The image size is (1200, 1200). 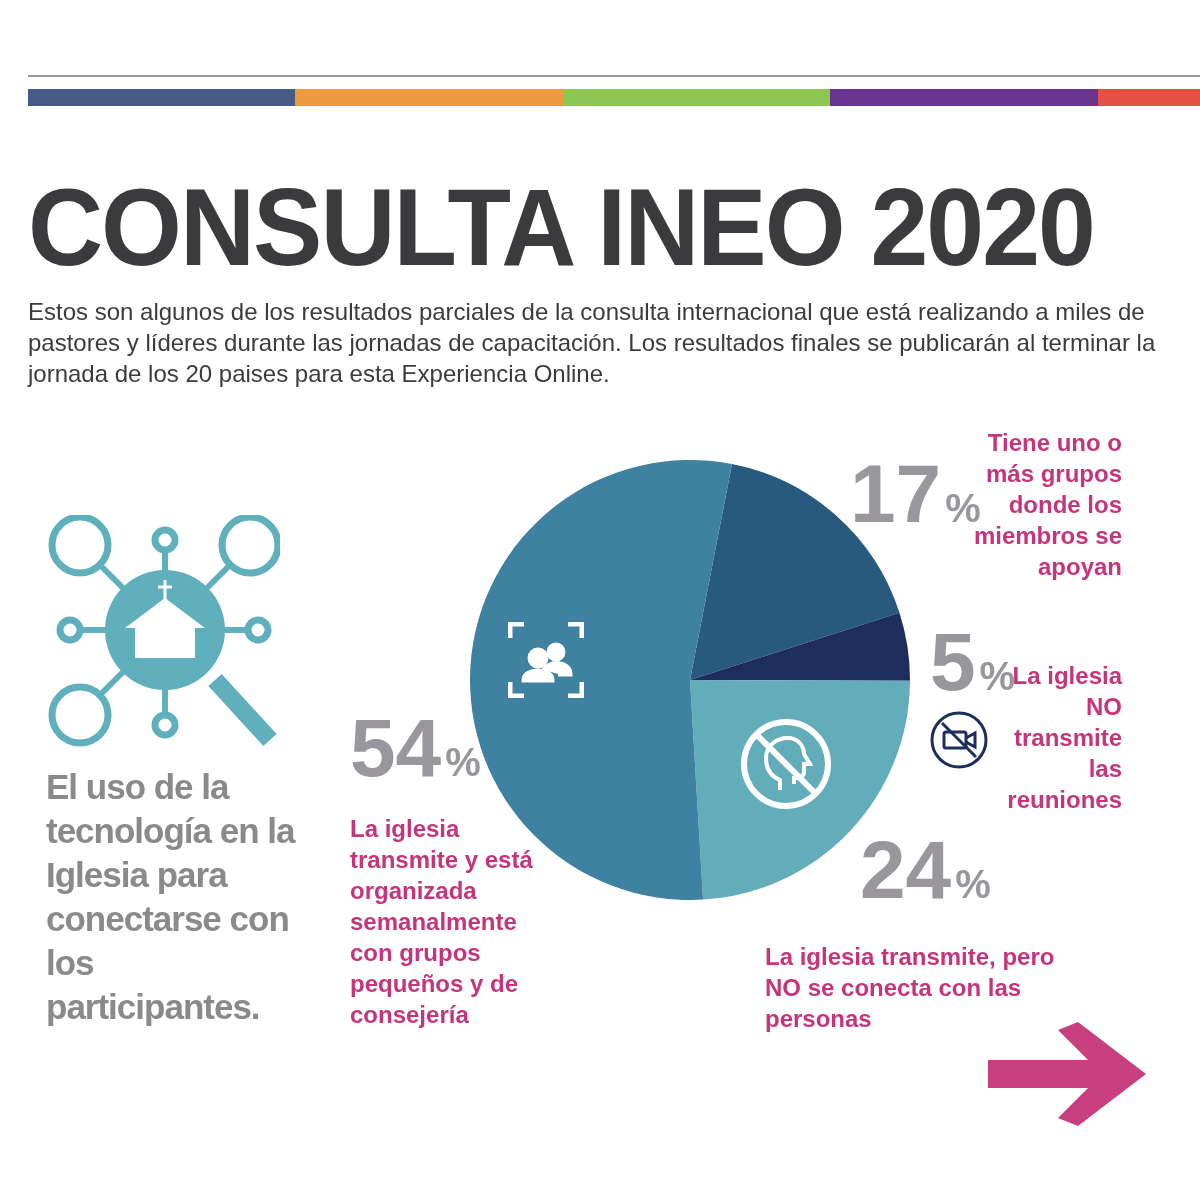 What do you see at coordinates (442, 921) in the screenshot?
I see `slice-label: La iglesia transmite y está organizada semanalmente con grupos pequeños y de consejería` at bounding box center [442, 921].